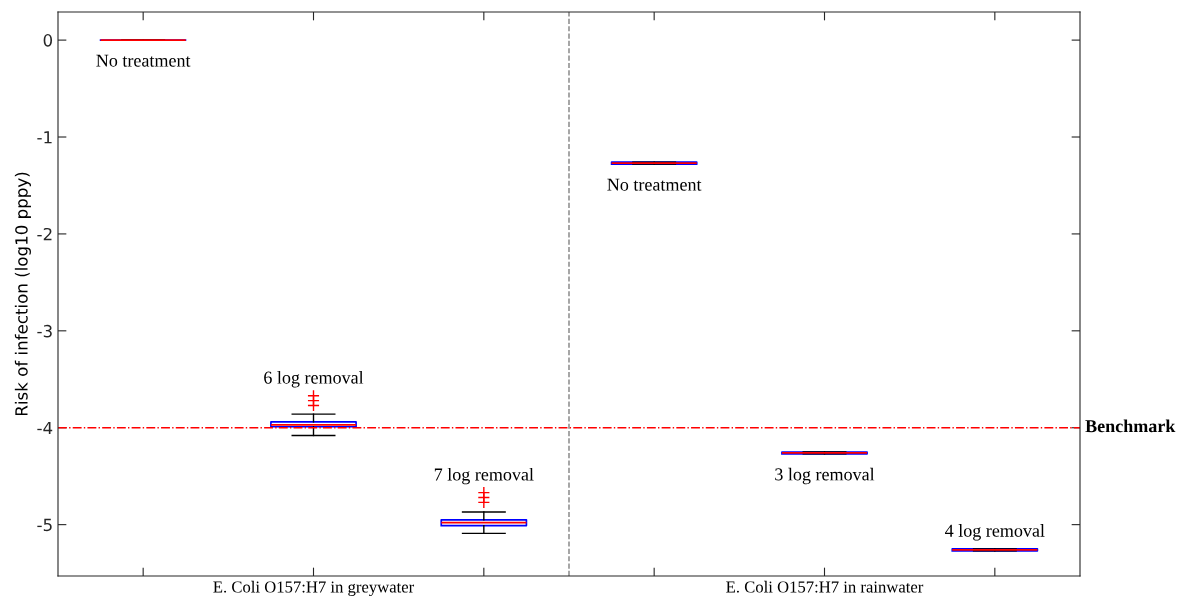  What do you see at coordinates (314, 379) in the screenshot?
I see `annotation: 6 log removal` at bounding box center [314, 379].